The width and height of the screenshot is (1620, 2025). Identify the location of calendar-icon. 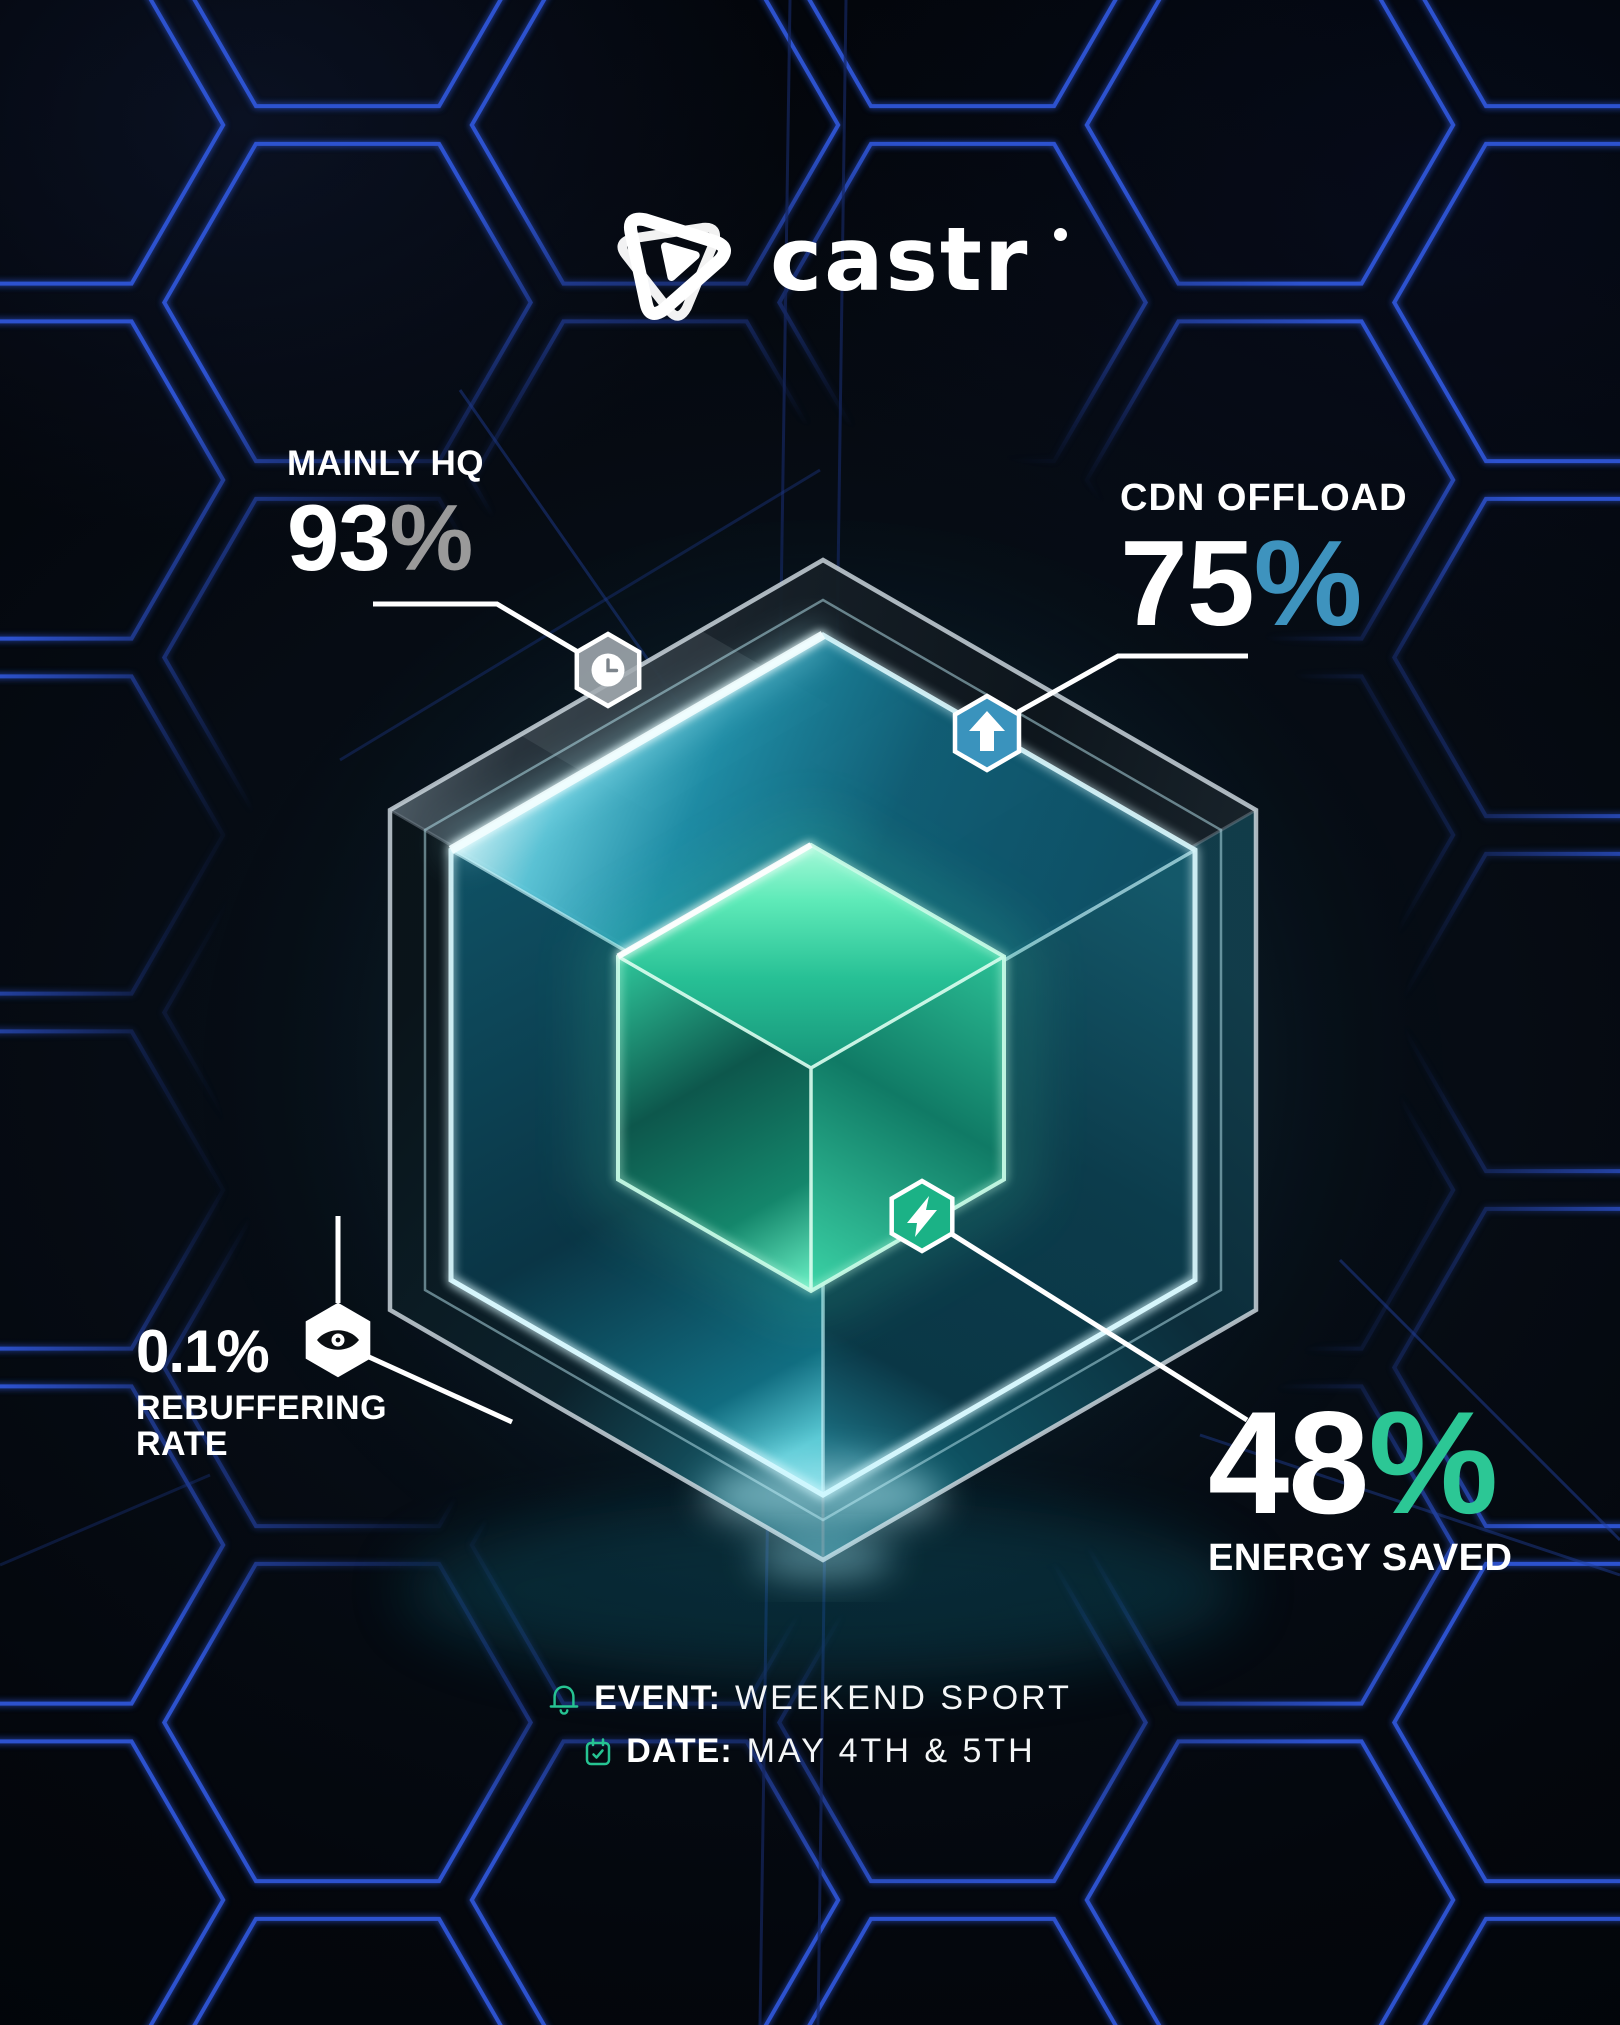
(598, 1751).